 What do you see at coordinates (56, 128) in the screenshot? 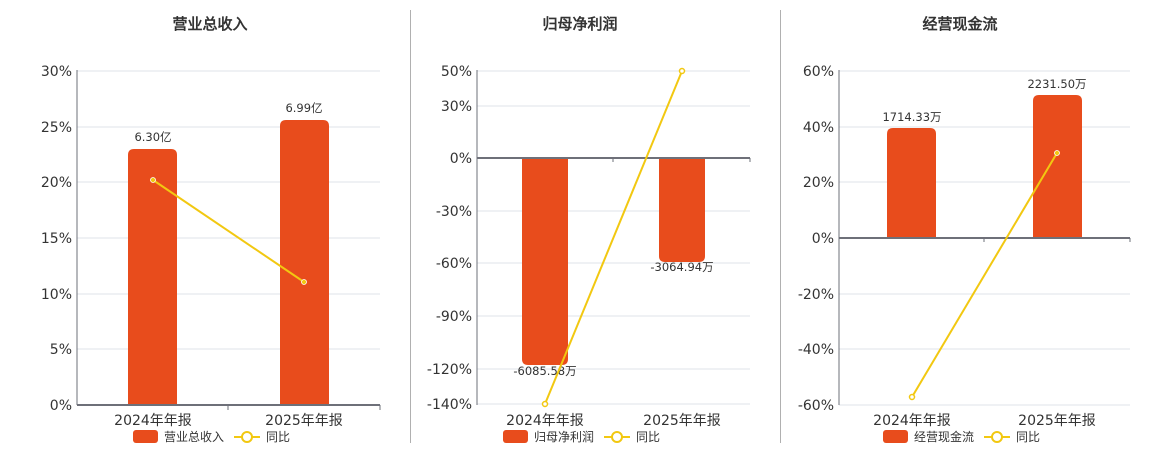
I see `svg-text: 25%` at bounding box center [56, 128].